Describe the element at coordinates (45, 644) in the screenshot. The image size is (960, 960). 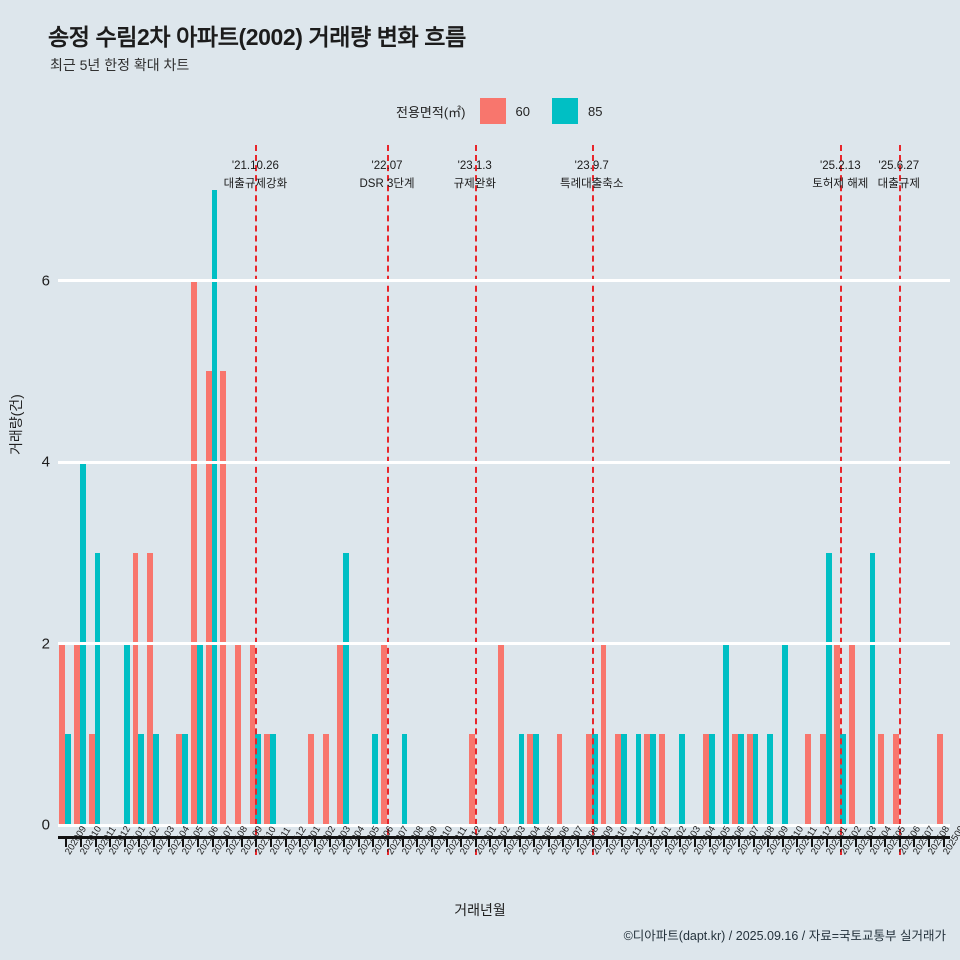
I see `y-tick-label: 2` at that location.